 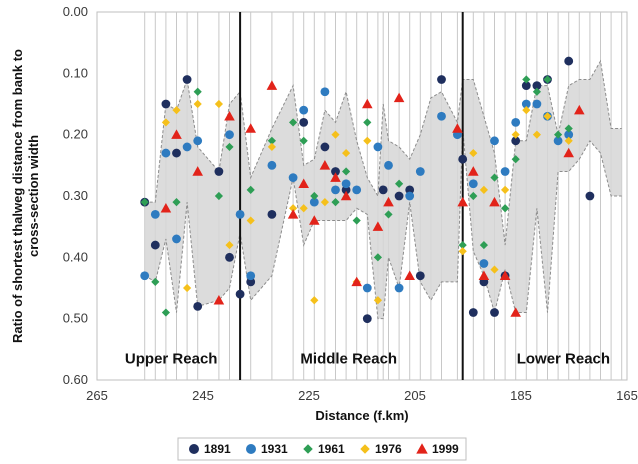 I want to click on y-axis-ticks: 0.00 0.10 0.20 0.30 0.40 0.50 0.60, so click(x=75, y=195).